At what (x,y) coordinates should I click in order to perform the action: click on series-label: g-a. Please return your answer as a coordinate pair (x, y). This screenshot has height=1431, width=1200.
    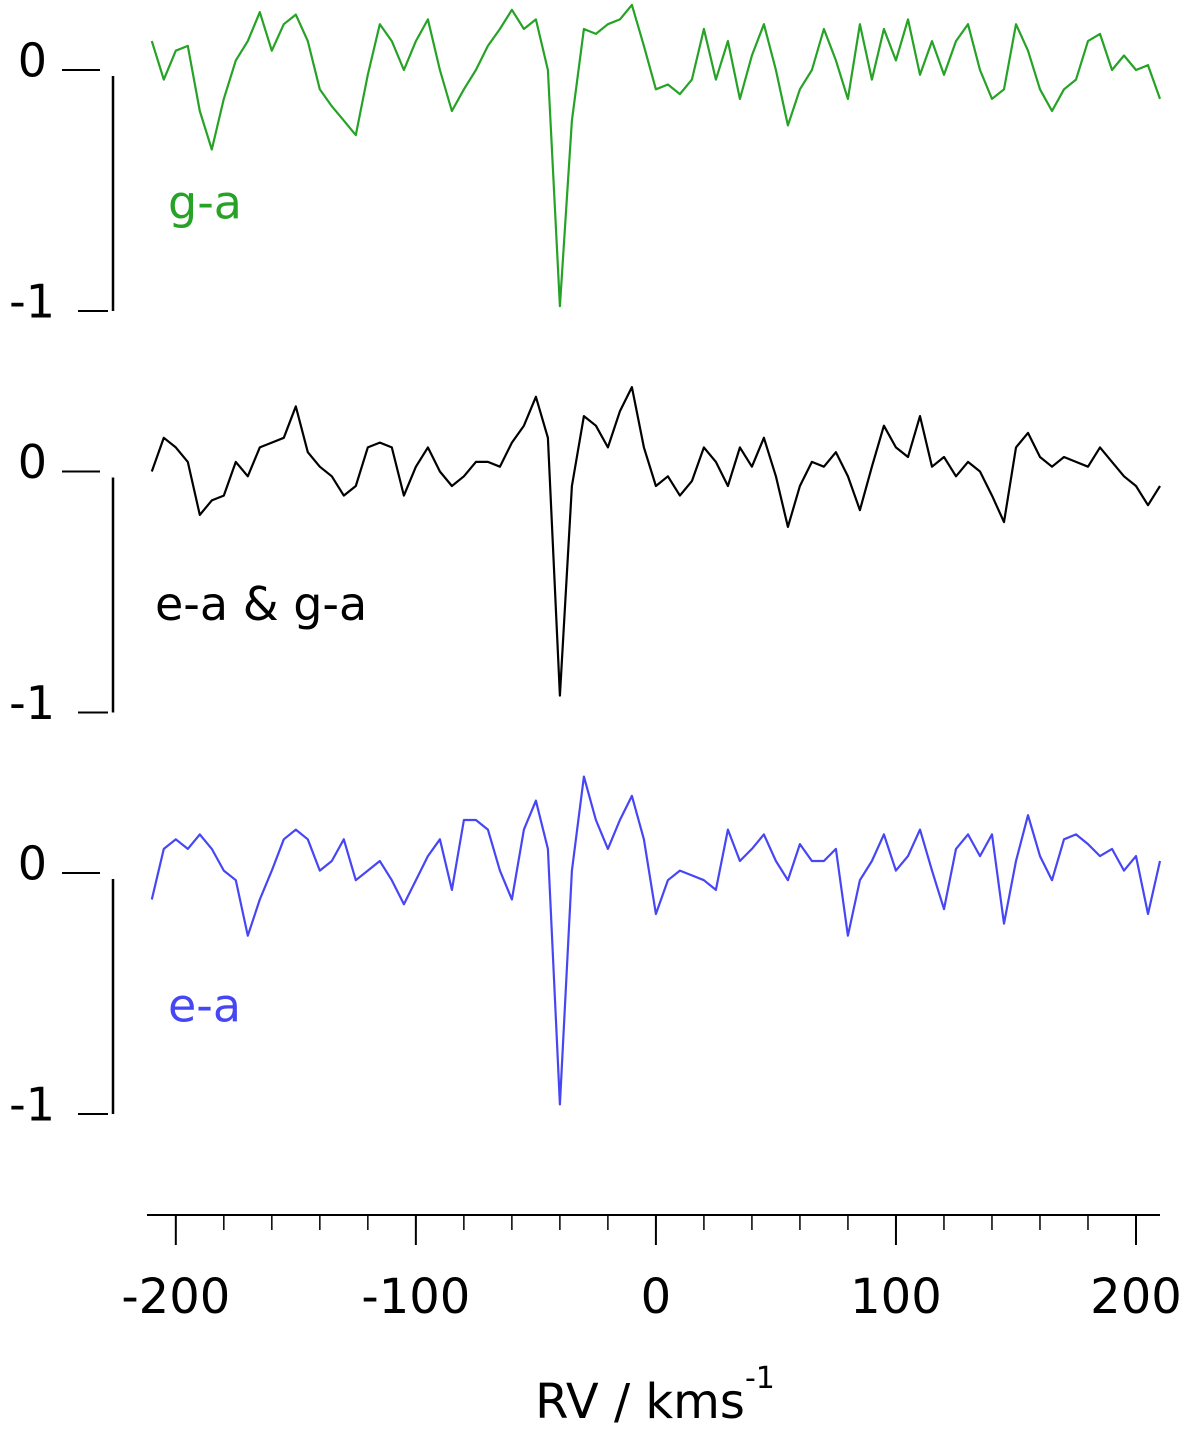
    Looking at the image, I should click on (205, 203).